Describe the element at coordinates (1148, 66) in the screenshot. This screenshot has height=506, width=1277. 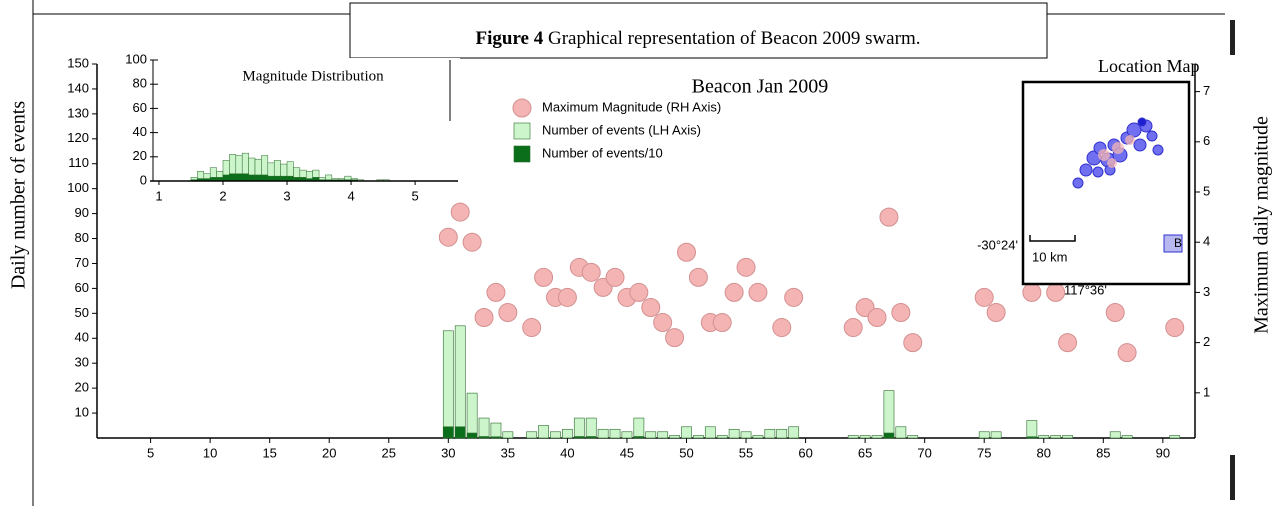
I see `map-title: Location Map` at that location.